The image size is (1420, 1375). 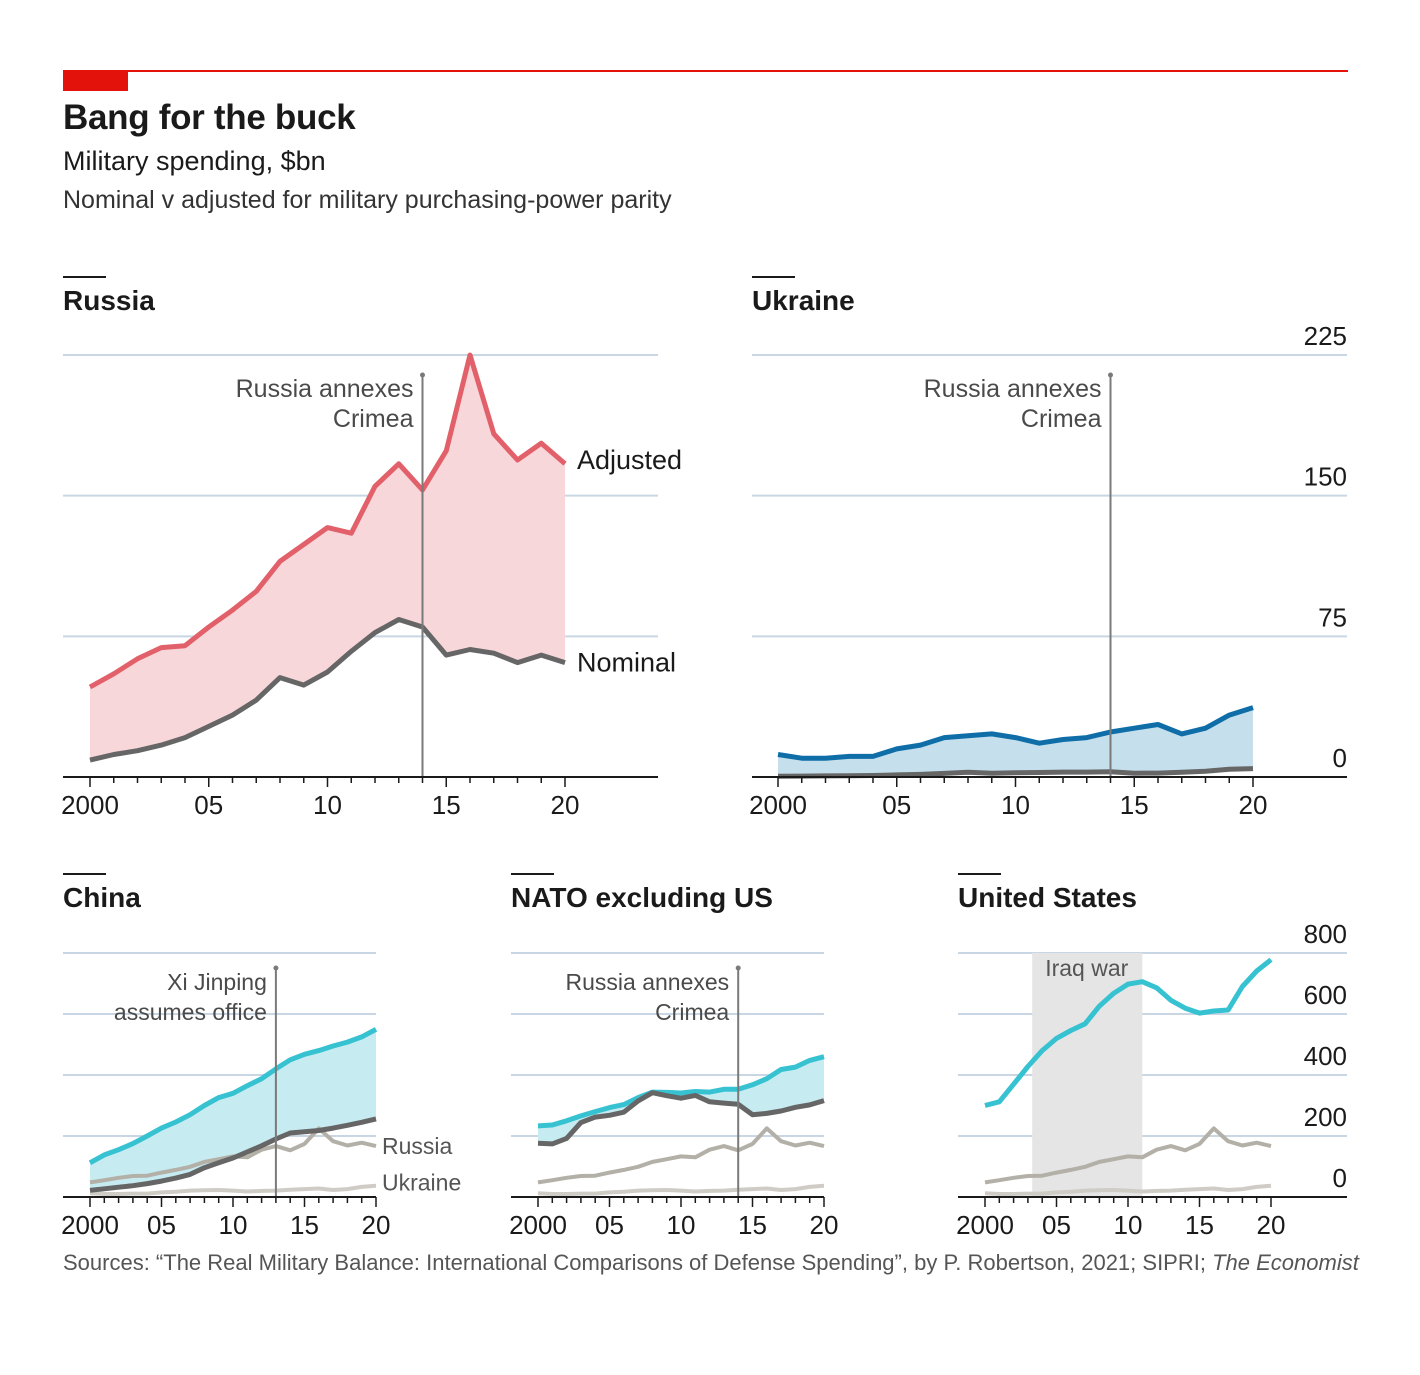 I want to click on series-label-russia: Russia, so click(x=417, y=1146).